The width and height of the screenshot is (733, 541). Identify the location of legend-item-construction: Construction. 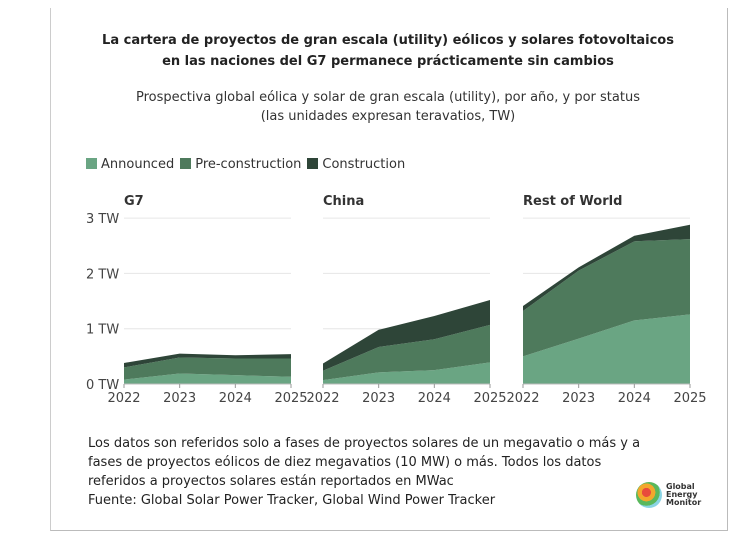
(356, 164).